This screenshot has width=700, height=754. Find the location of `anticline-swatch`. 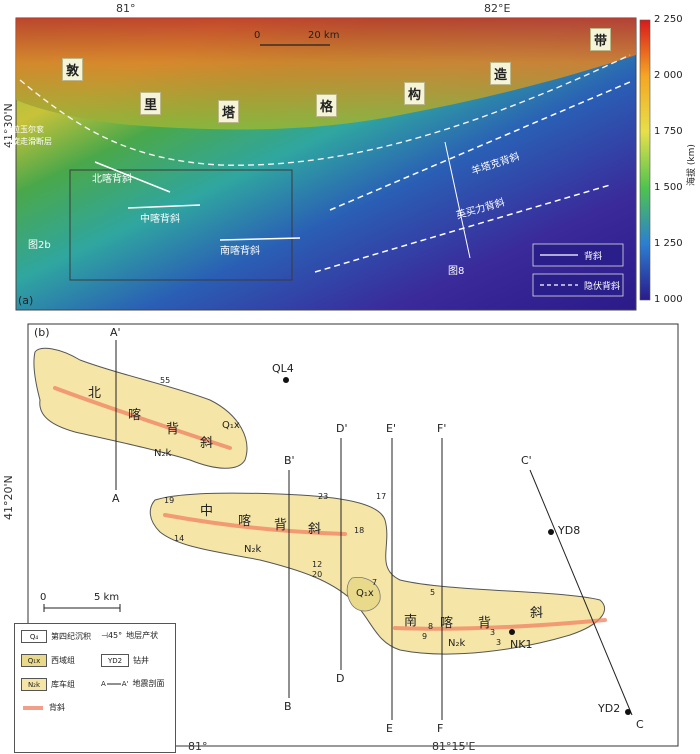

anticline-swatch is located at coordinates (33, 707).